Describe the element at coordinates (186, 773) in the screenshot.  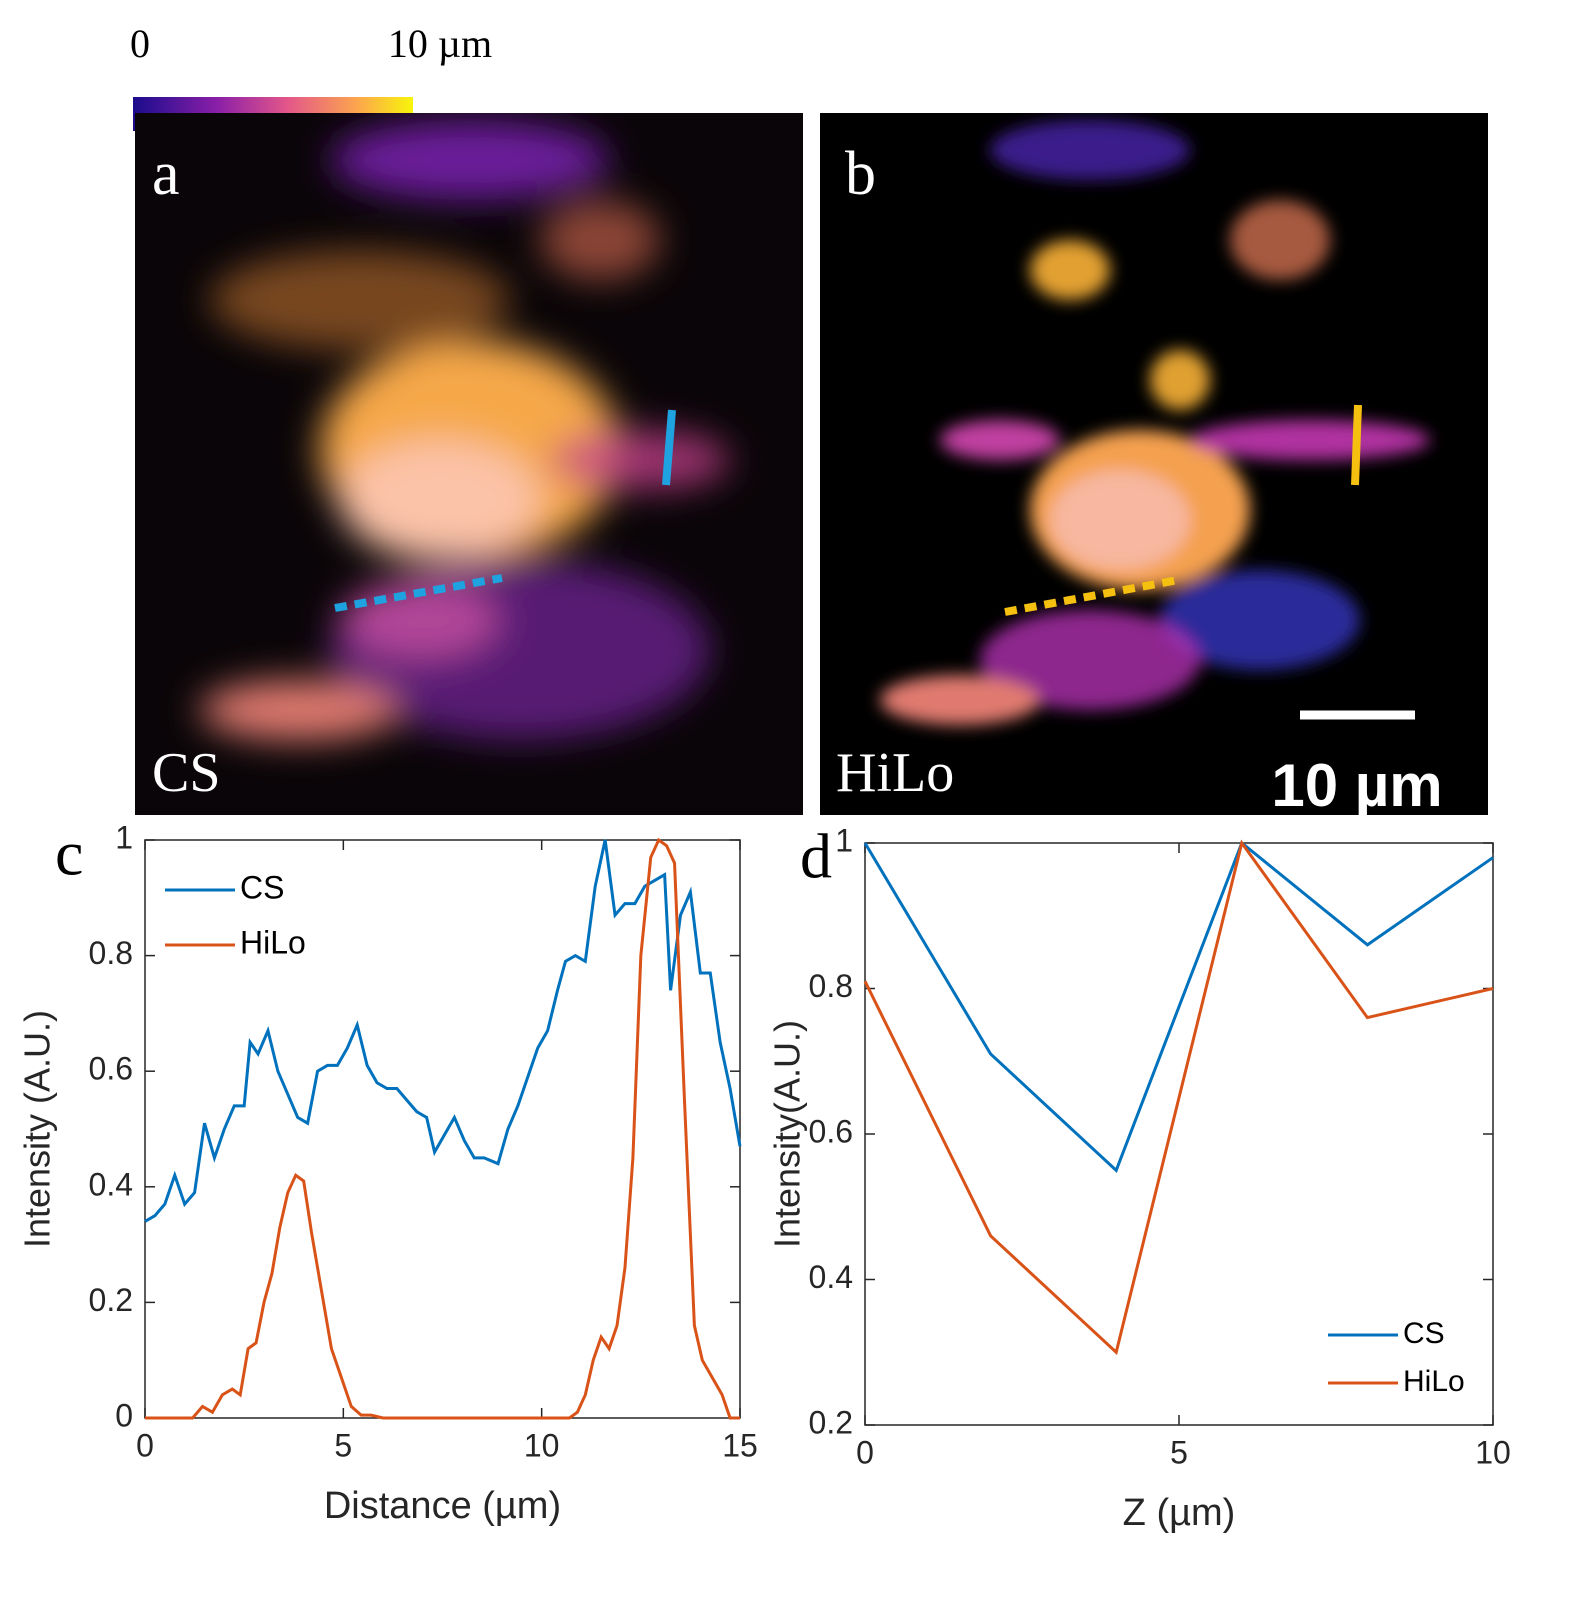
I see `panel-label: CS` at that location.